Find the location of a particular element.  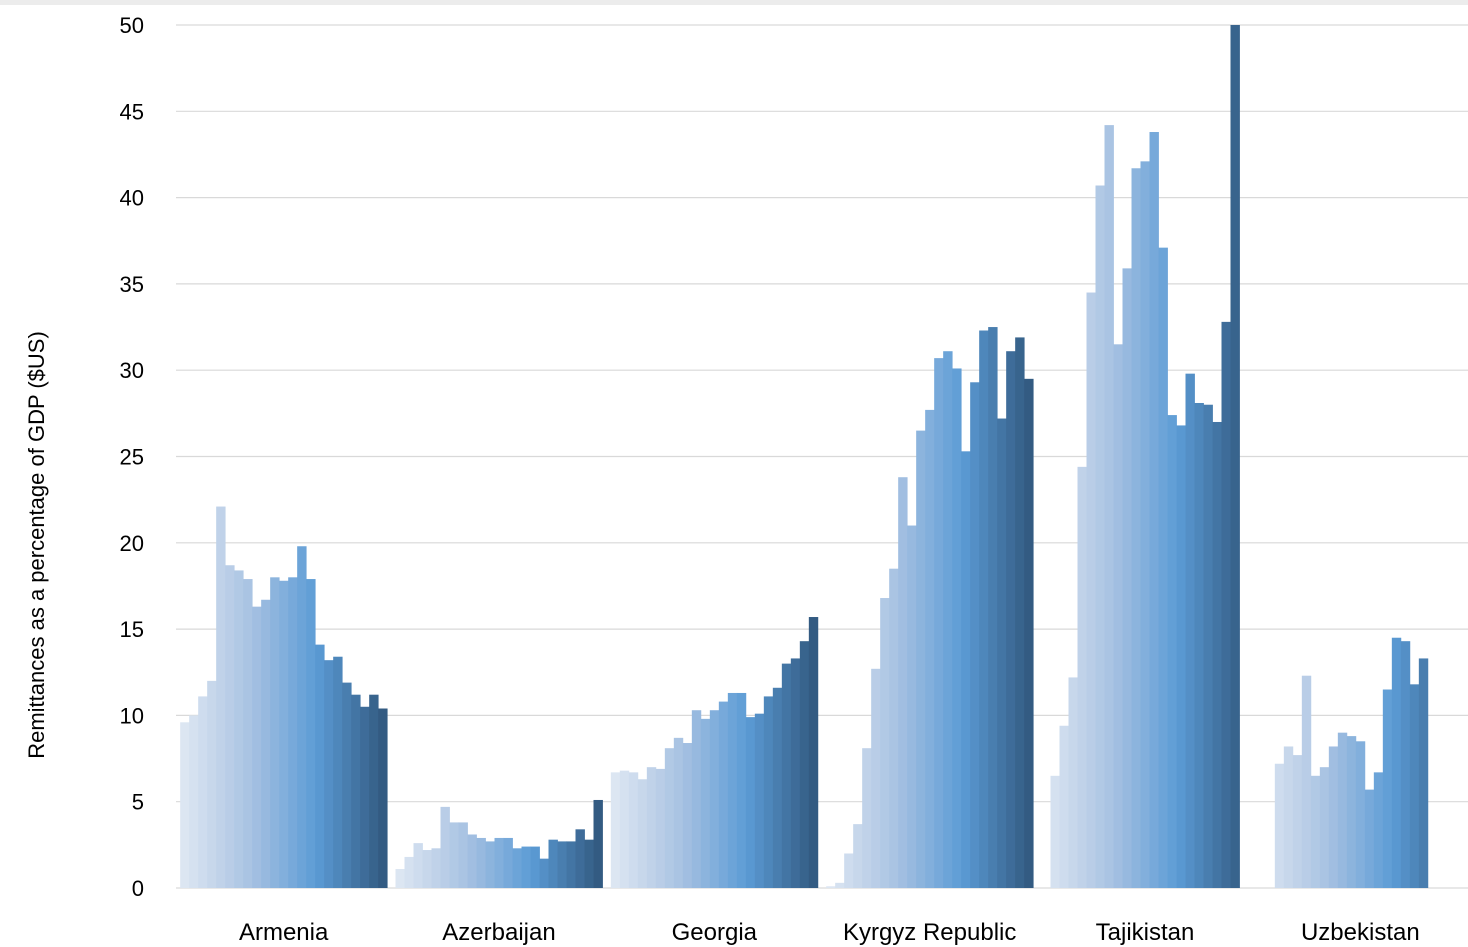

y-tick-label: 15 is located at coordinates (132, 629).